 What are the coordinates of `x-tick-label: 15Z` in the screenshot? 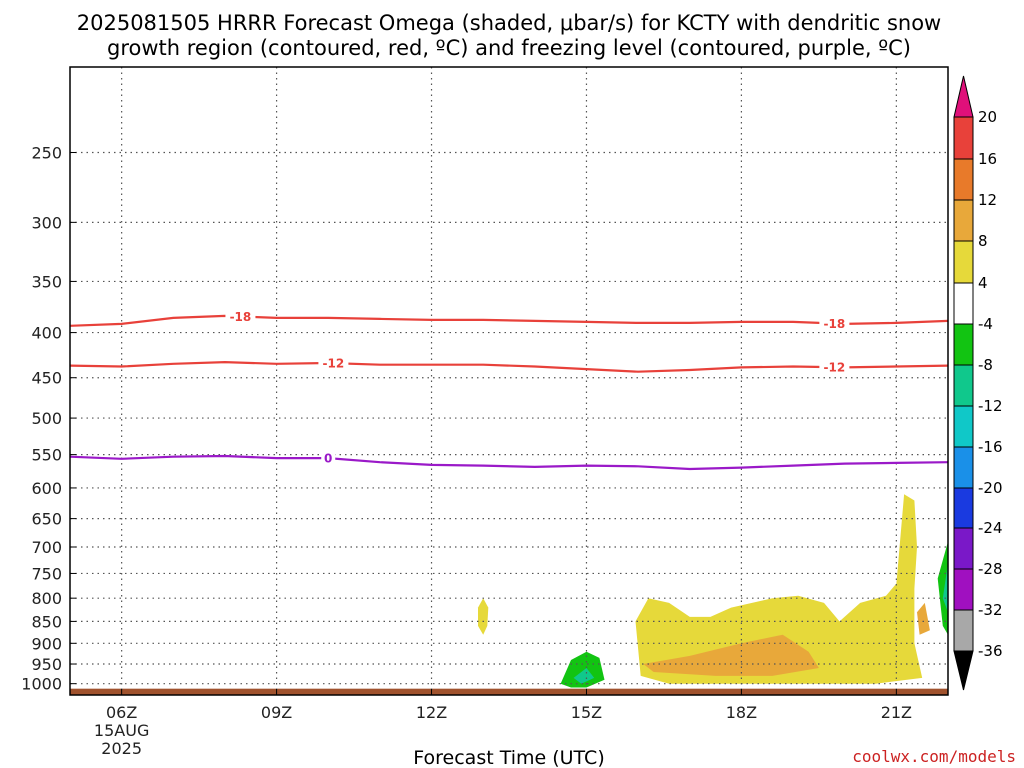 It's located at (586, 712).